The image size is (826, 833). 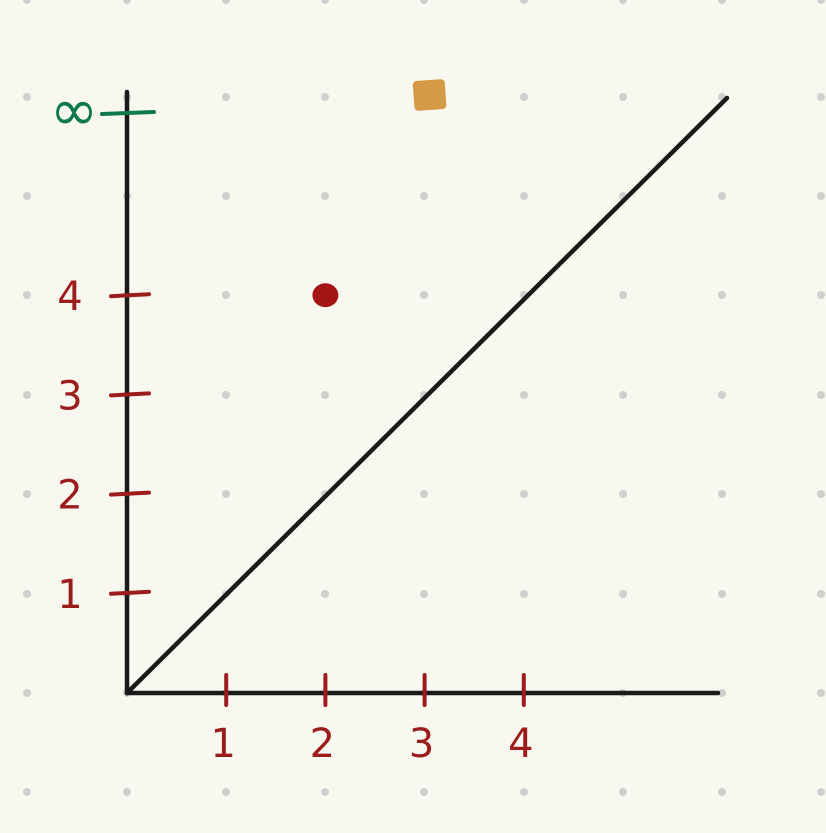 What do you see at coordinates (74, 110) in the screenshot?
I see `infinity-label: ∞` at bounding box center [74, 110].